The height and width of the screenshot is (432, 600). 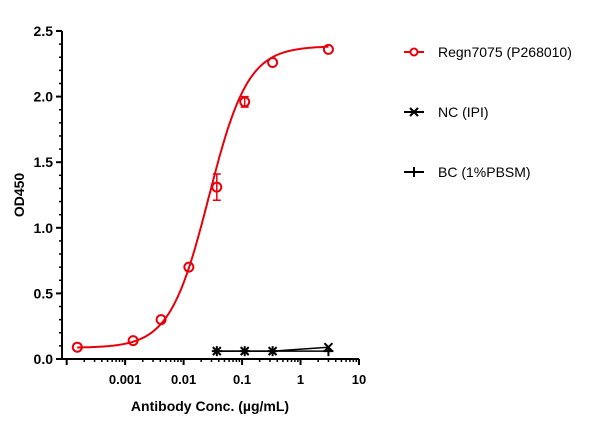 I want to click on legend-label: BC (1%PBSM), so click(x=484, y=172).